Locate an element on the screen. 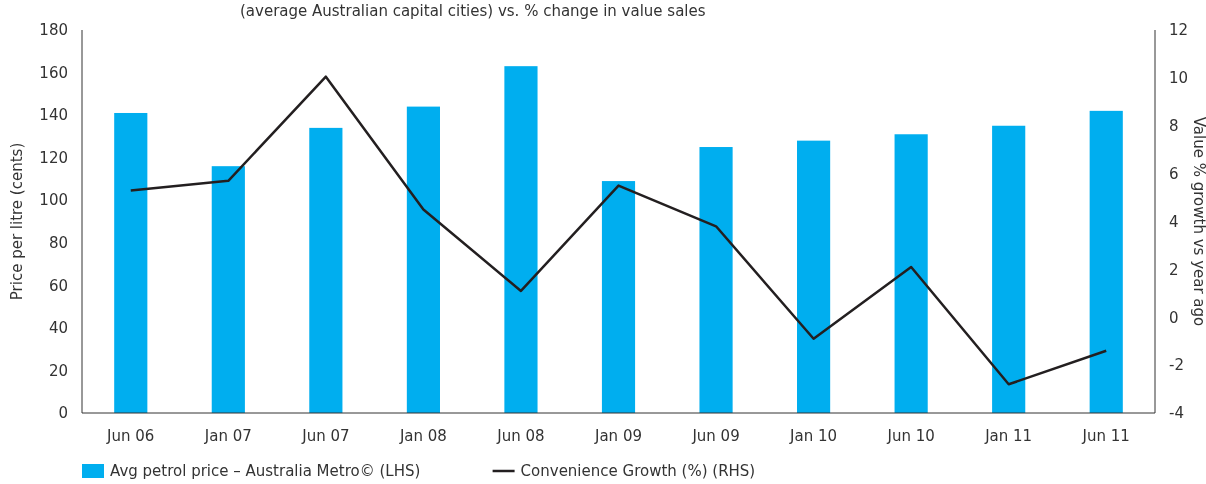  y2-tick-label: -4 is located at coordinates (1176, 413).